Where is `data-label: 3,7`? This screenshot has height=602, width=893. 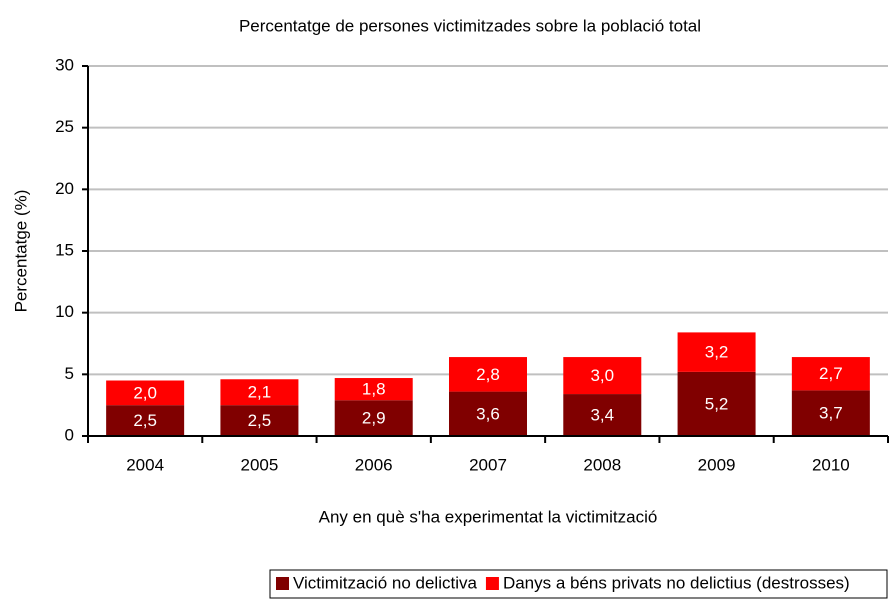 data-label: 3,7 is located at coordinates (831, 413).